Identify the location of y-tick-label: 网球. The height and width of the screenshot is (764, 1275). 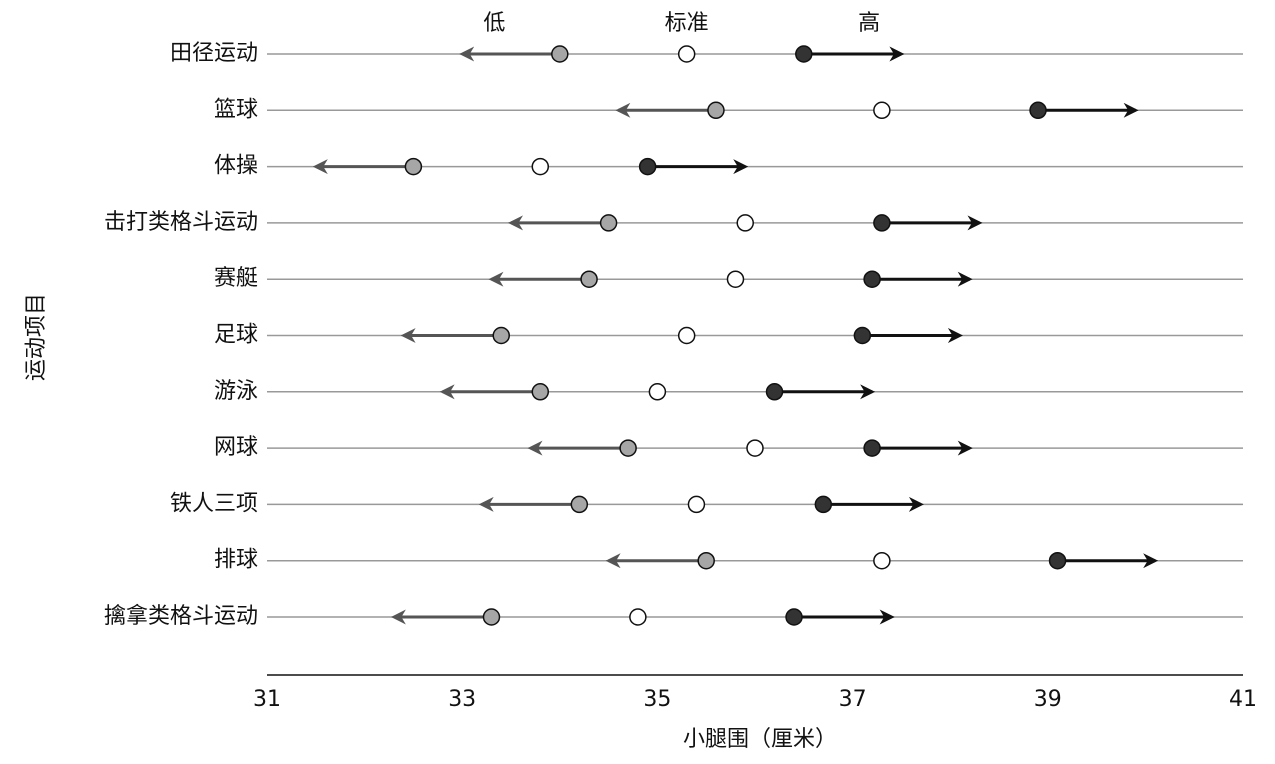
(236, 447).